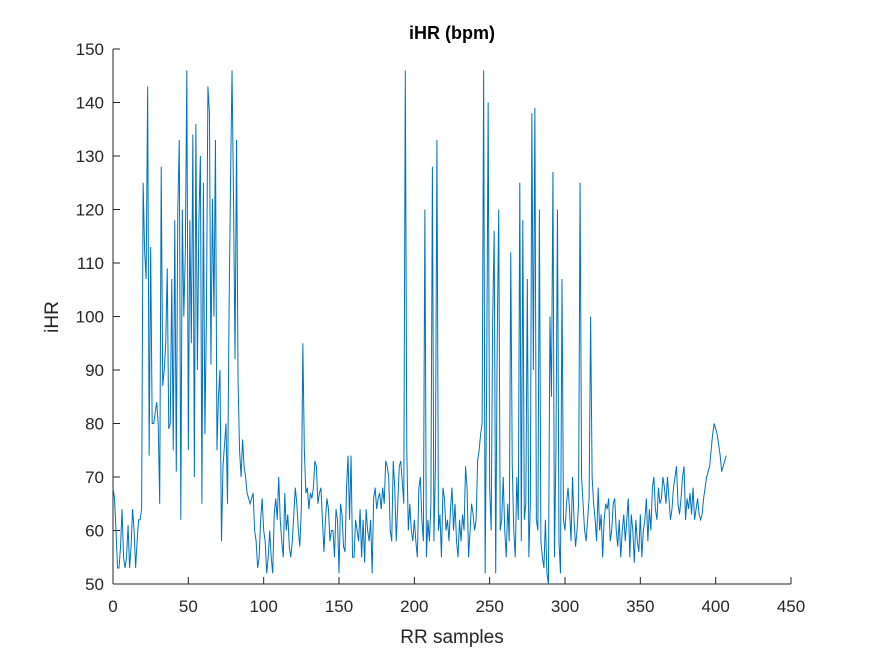  I want to click on y-tick-label: 90, so click(94, 370).